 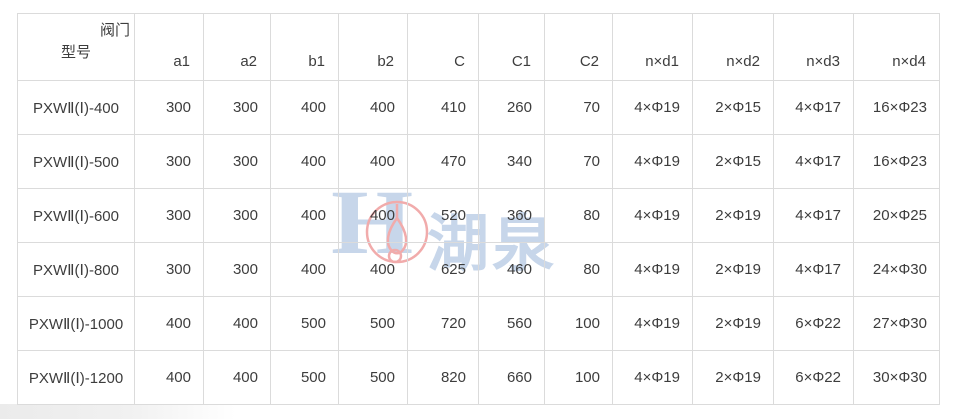 What do you see at coordinates (813, 47) in the screenshot?
I see `column-header-n-d3: n×d3` at bounding box center [813, 47].